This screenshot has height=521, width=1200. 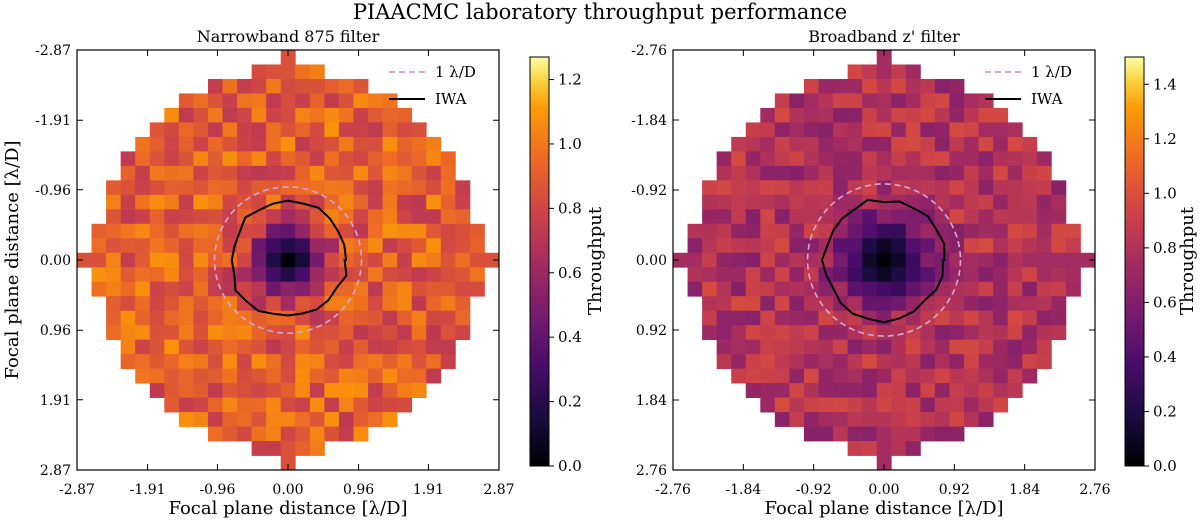 I want to click on x-tick-label: 0.00, so click(x=287, y=490).